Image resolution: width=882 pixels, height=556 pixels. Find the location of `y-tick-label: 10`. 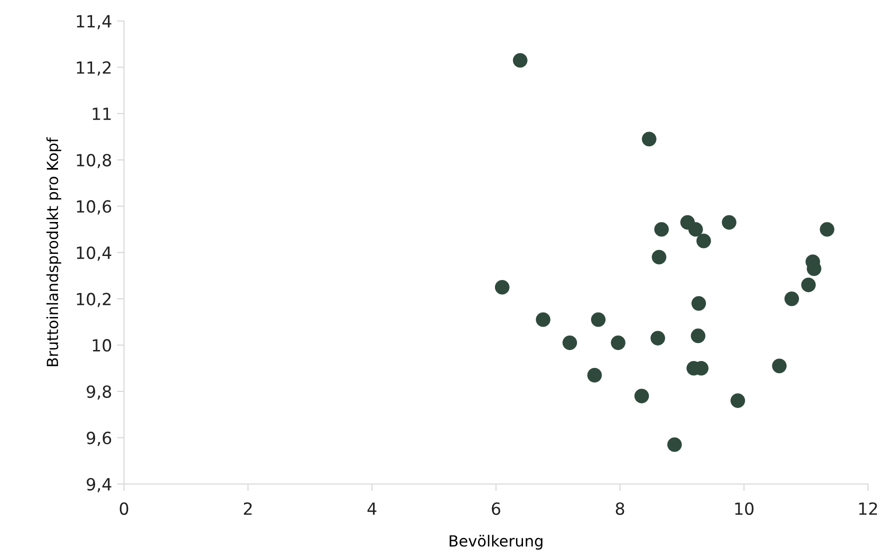

y-tick-label: 10 is located at coordinates (102, 345).